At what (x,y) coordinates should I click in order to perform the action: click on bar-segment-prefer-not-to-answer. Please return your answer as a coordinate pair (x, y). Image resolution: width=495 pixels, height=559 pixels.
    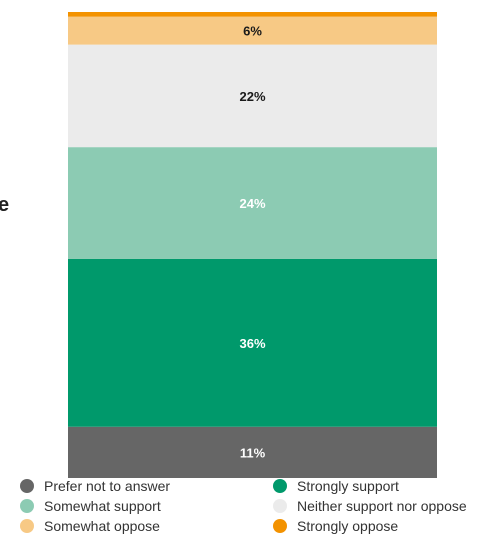
    Looking at the image, I should click on (252, 452).